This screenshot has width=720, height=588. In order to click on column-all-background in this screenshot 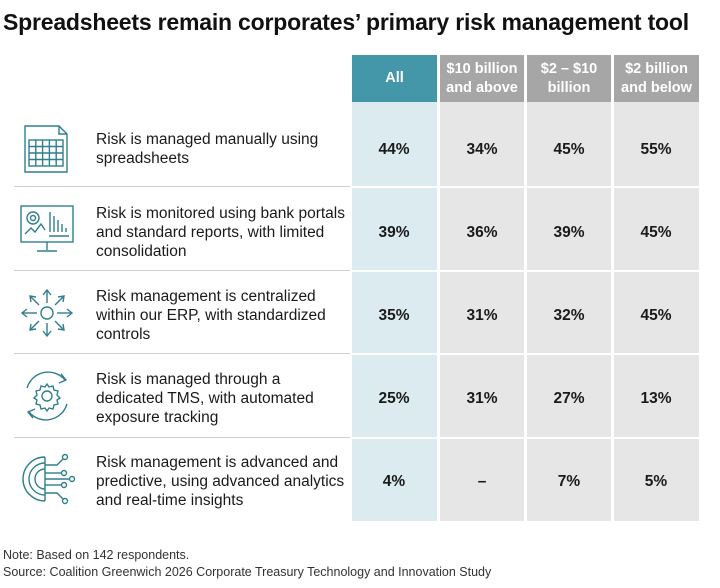, I will do `click(394, 288)`.